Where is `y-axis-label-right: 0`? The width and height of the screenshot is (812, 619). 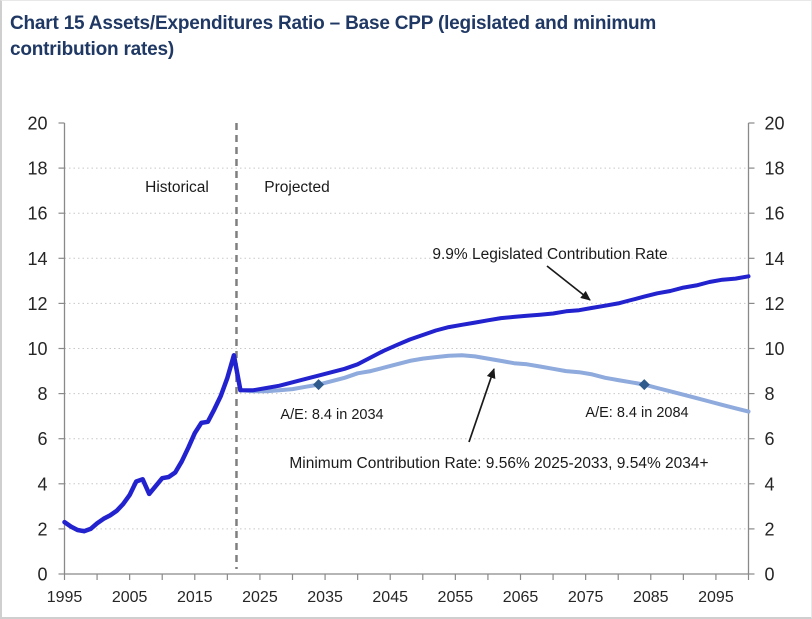 y-axis-label-right: 0 is located at coordinates (770, 575).